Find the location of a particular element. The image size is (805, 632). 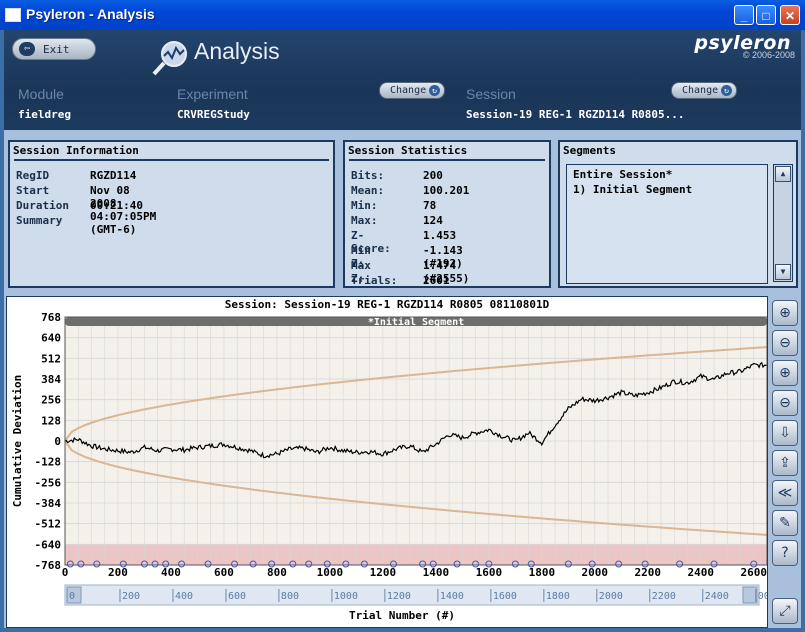

zoom-out-y-button: ⊖ is located at coordinates (785, 403).